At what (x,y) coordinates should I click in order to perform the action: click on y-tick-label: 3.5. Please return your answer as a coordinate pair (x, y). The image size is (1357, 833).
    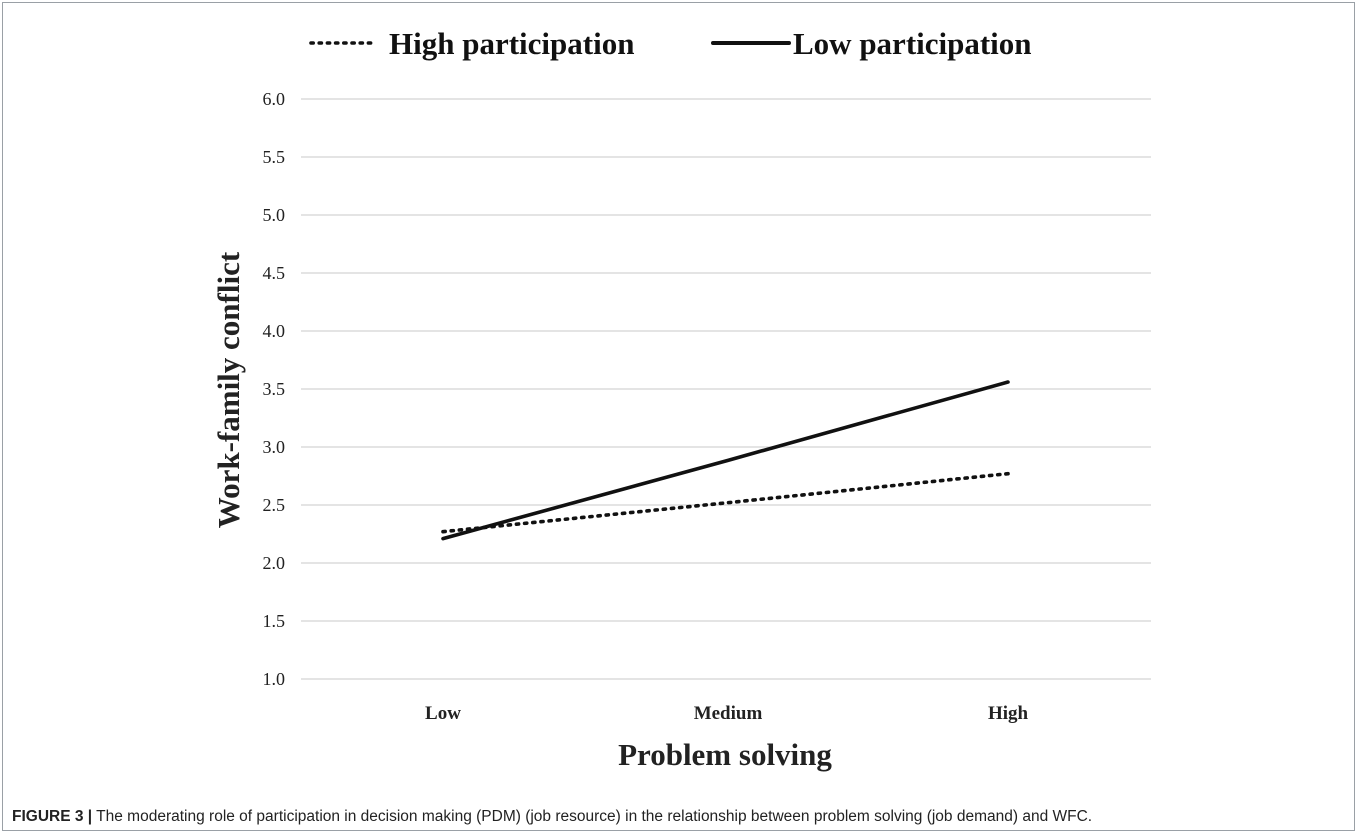
    Looking at the image, I should click on (274, 389).